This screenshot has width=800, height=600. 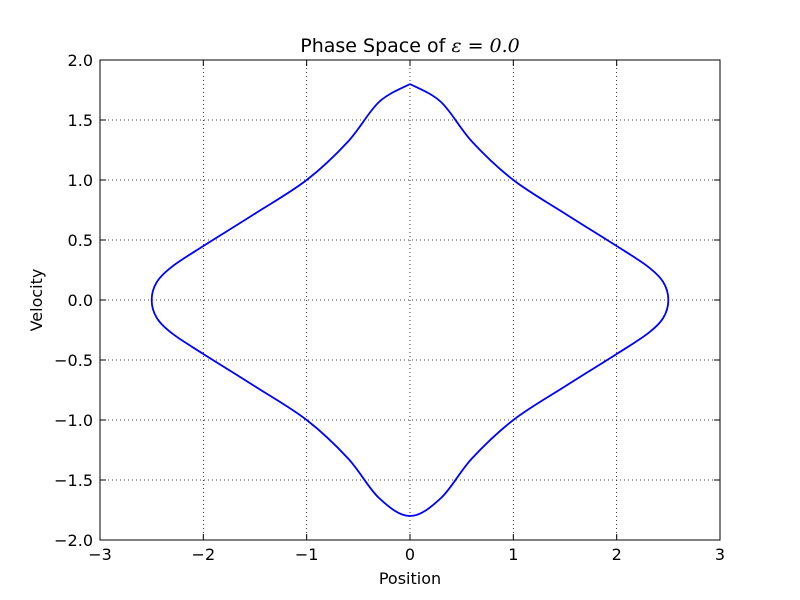 I want to click on x-tick-label: 0, so click(x=410, y=554).